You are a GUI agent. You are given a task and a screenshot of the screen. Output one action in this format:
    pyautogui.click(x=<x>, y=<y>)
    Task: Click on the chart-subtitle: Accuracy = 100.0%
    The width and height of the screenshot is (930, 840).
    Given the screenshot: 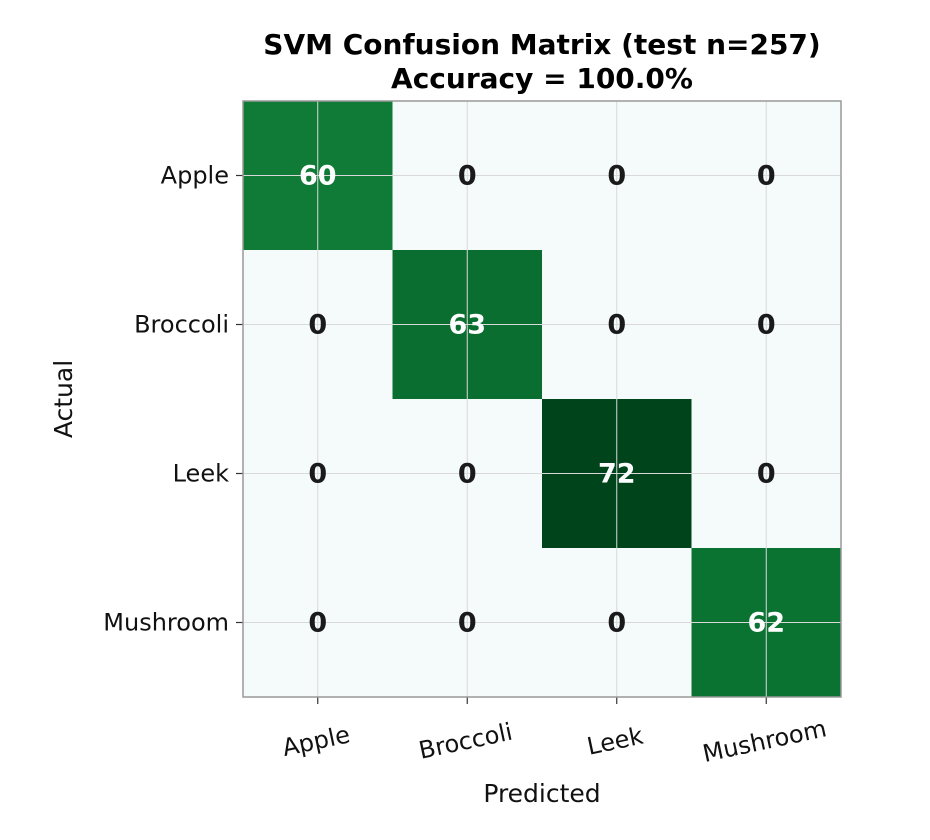 What is the action you would take?
    pyautogui.click(x=542, y=78)
    